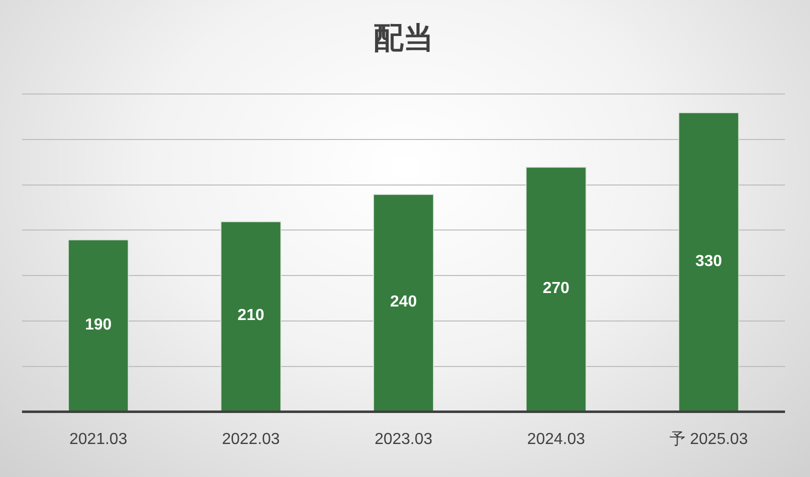 The height and width of the screenshot is (477, 810). I want to click on x-tick-label: 2024.03, so click(556, 439).